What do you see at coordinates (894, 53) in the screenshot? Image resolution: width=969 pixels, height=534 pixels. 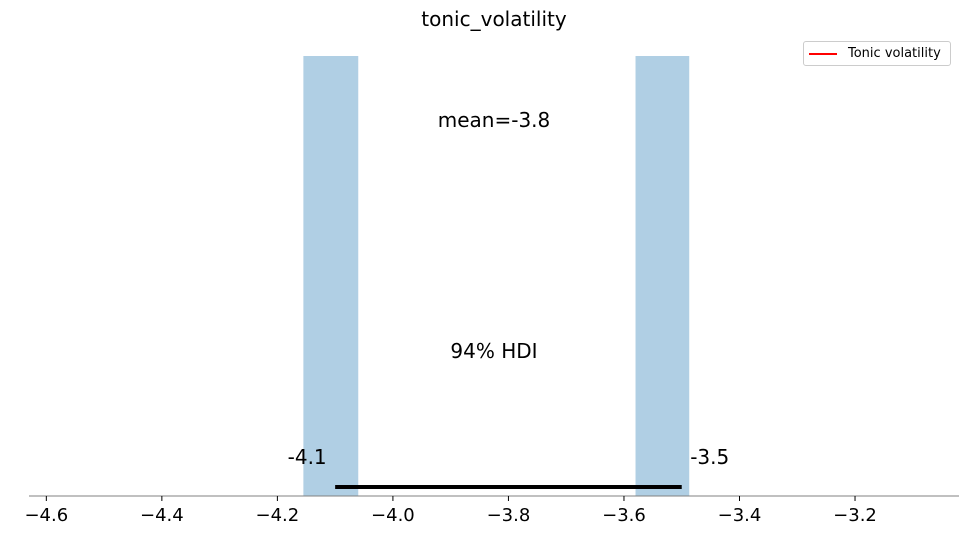 I see `legend-label: Tonic volatility` at bounding box center [894, 53].